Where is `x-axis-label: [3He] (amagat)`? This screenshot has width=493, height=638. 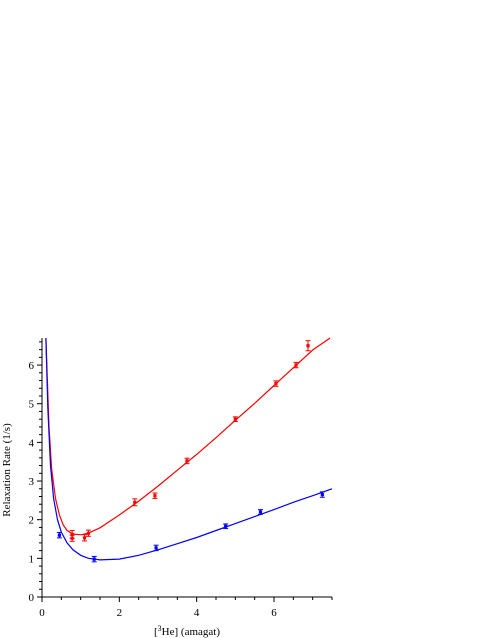 x-axis-label: [3He] (amagat) is located at coordinates (187, 631).